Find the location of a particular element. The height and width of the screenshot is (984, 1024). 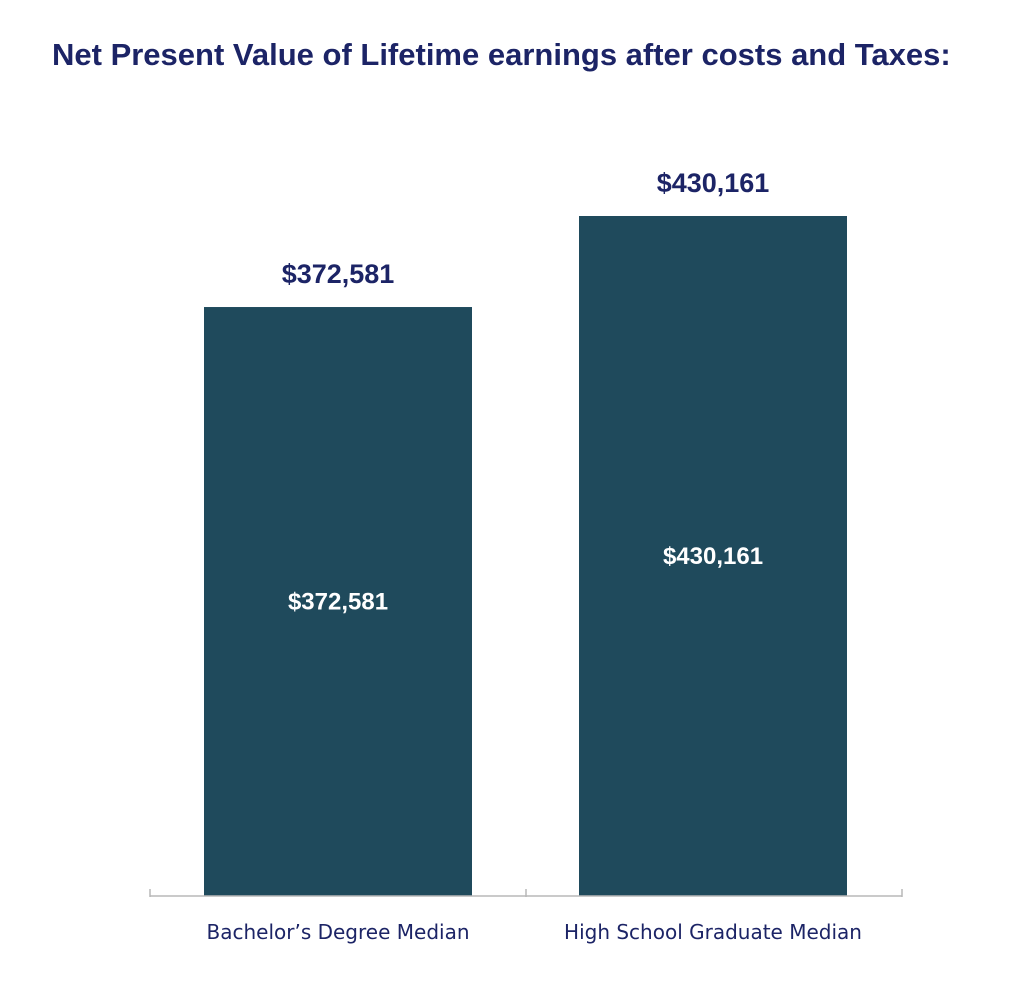

bar-inner-value-label-1: $372,581 is located at coordinates (338, 602).